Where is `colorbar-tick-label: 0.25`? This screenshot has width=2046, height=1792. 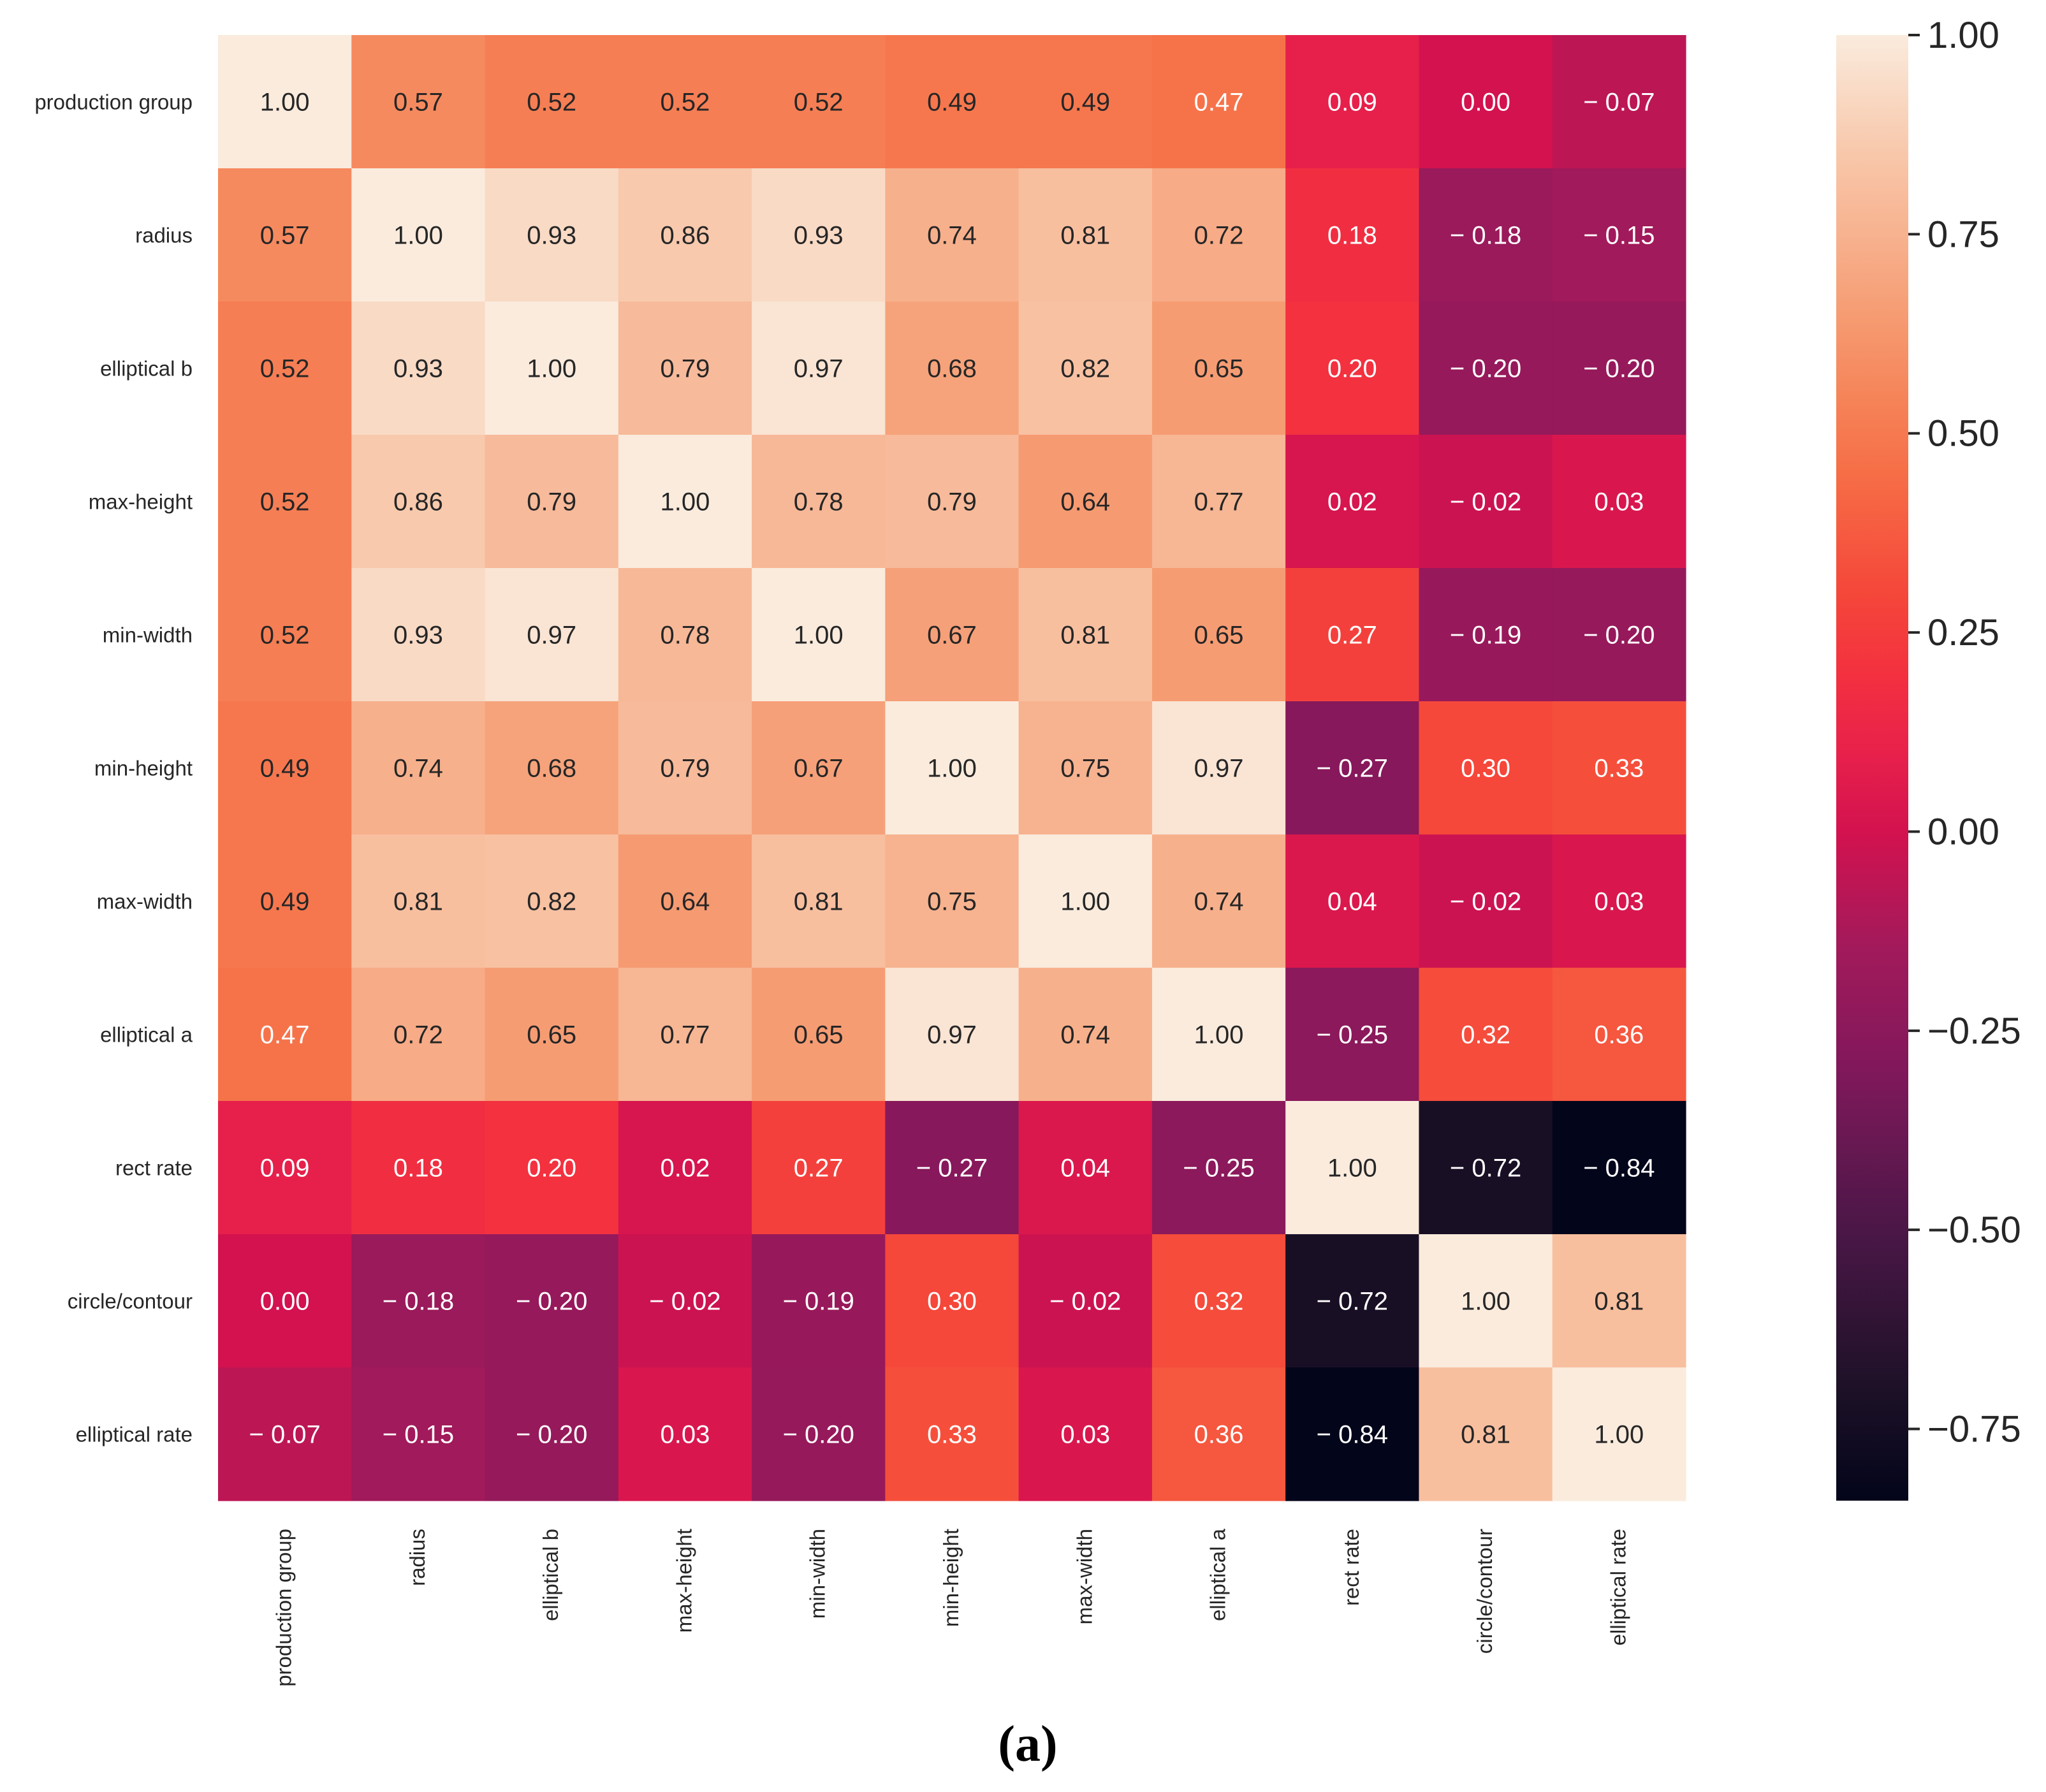
colorbar-tick-label: 0.25 is located at coordinates (1963, 632).